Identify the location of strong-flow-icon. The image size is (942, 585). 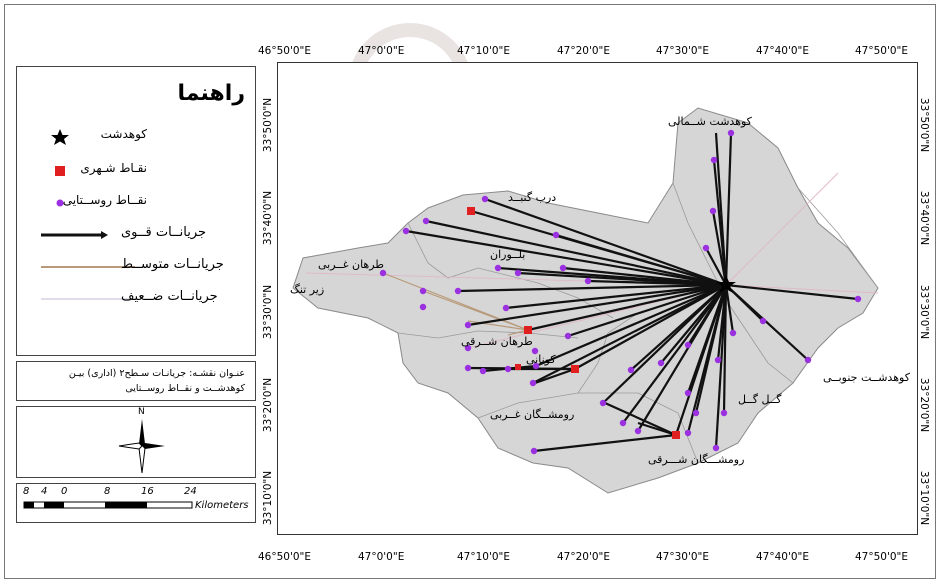
(74, 235).